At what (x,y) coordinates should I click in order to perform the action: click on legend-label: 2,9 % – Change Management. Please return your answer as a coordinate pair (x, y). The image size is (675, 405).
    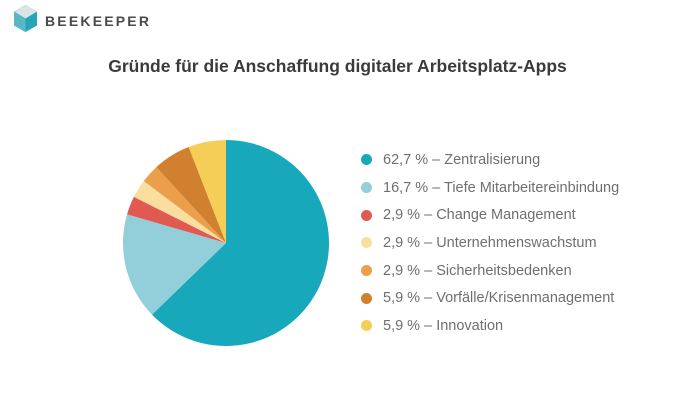
    Looking at the image, I should click on (479, 215).